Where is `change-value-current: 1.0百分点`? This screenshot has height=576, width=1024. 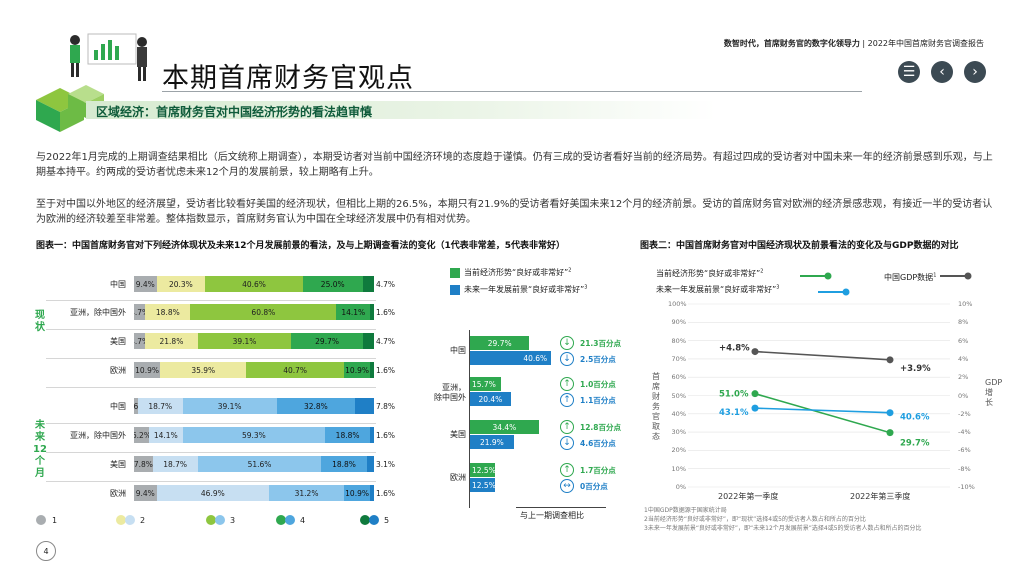 change-value-current: 1.0百分点 is located at coordinates (598, 384).